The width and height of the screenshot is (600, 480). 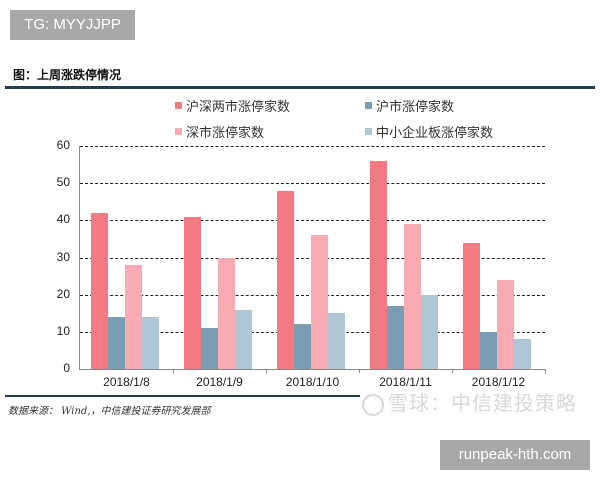 I want to click on y-axis, so click(x=79, y=257).